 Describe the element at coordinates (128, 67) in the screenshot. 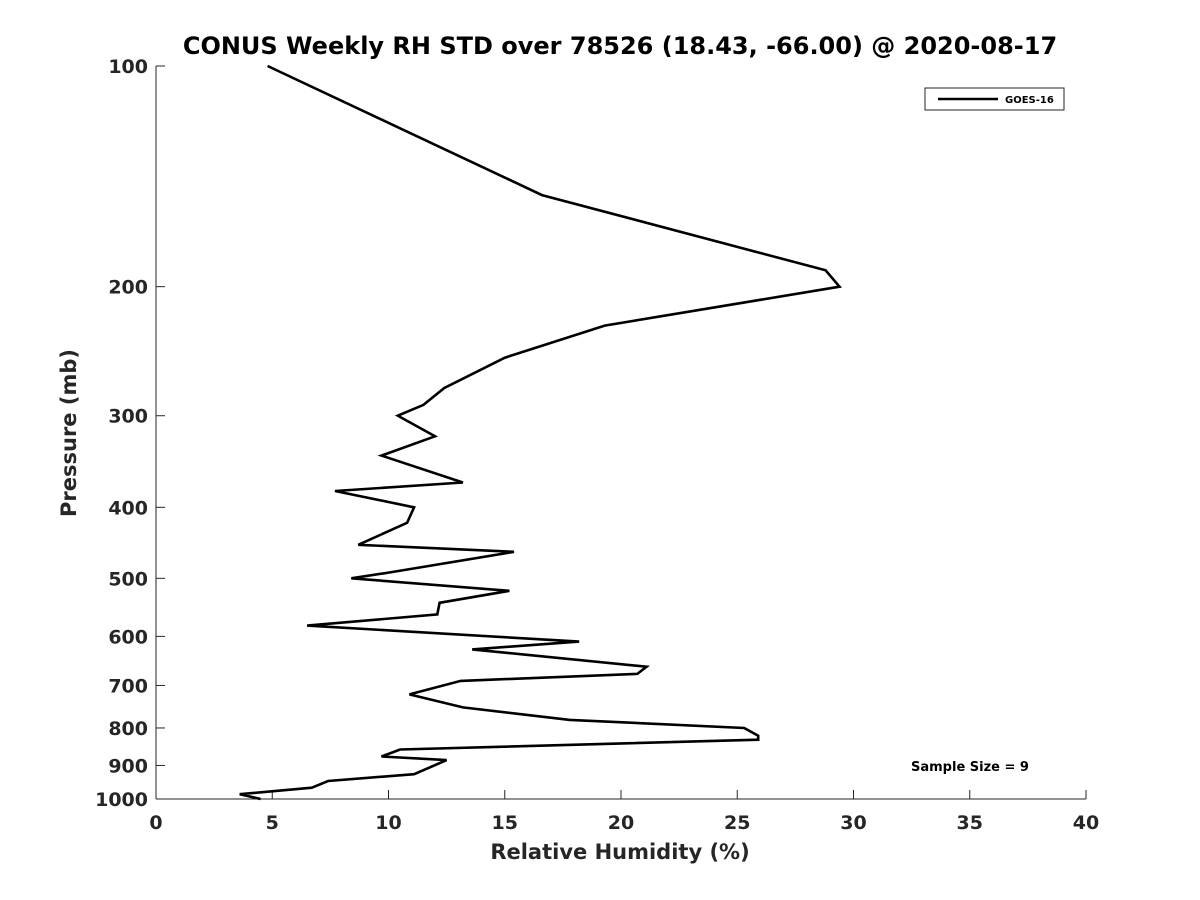

I see `y-tick-label: 100` at that location.